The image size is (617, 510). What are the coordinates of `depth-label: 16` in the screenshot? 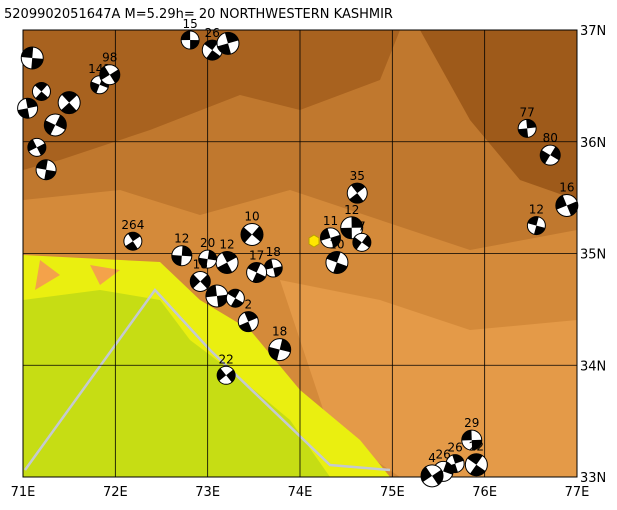 It's located at (566, 187).